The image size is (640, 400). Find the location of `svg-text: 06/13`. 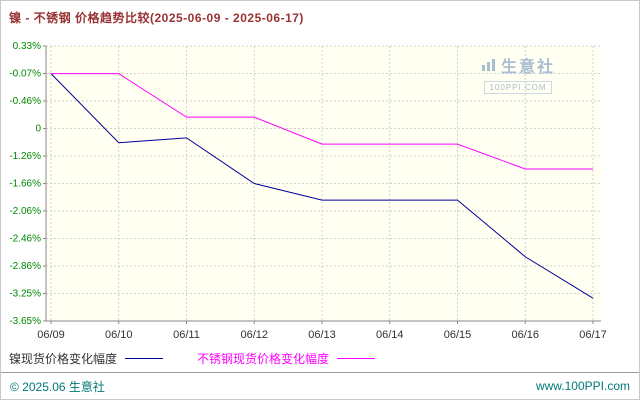

svg-text: 06/13 is located at coordinates (322, 335).